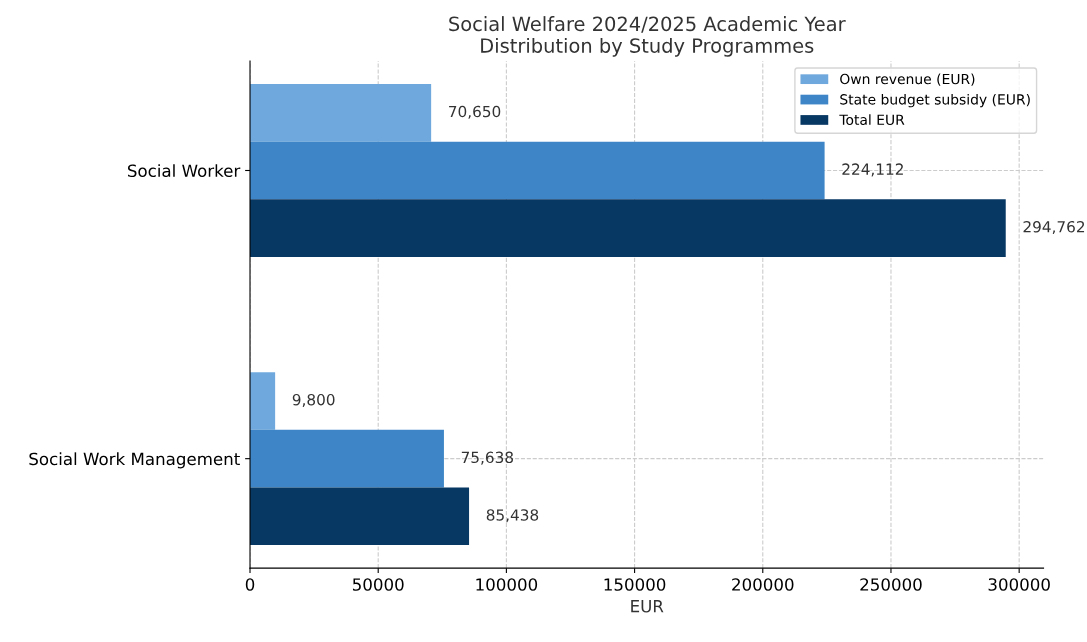  I want to click on x-tick-label: 50000, so click(378, 584).